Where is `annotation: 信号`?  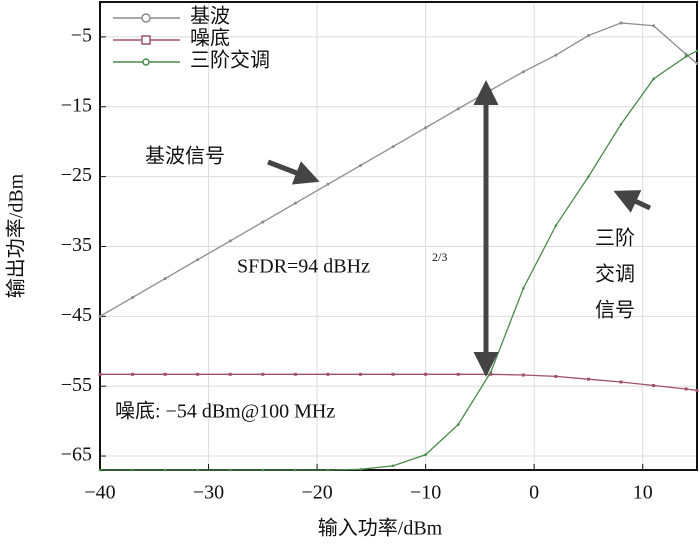
annotation: 信号 is located at coordinates (615, 310).